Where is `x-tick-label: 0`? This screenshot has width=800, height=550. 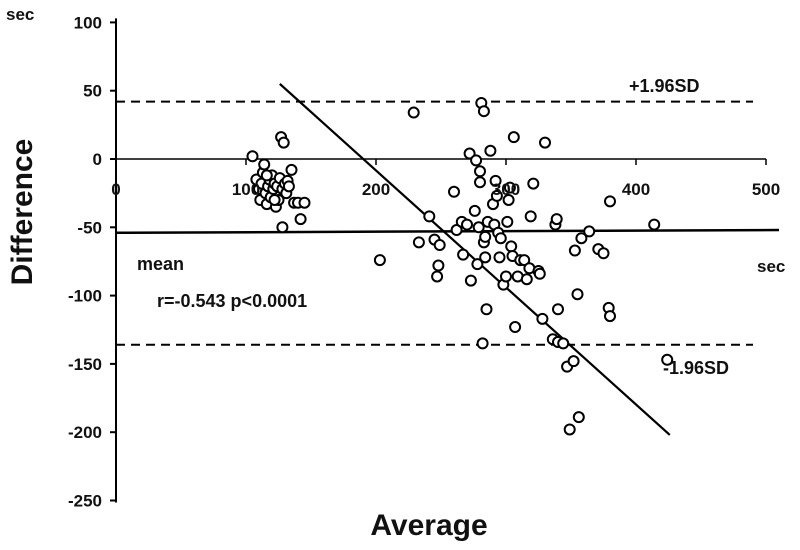 x-tick-label: 0 is located at coordinates (115, 189).